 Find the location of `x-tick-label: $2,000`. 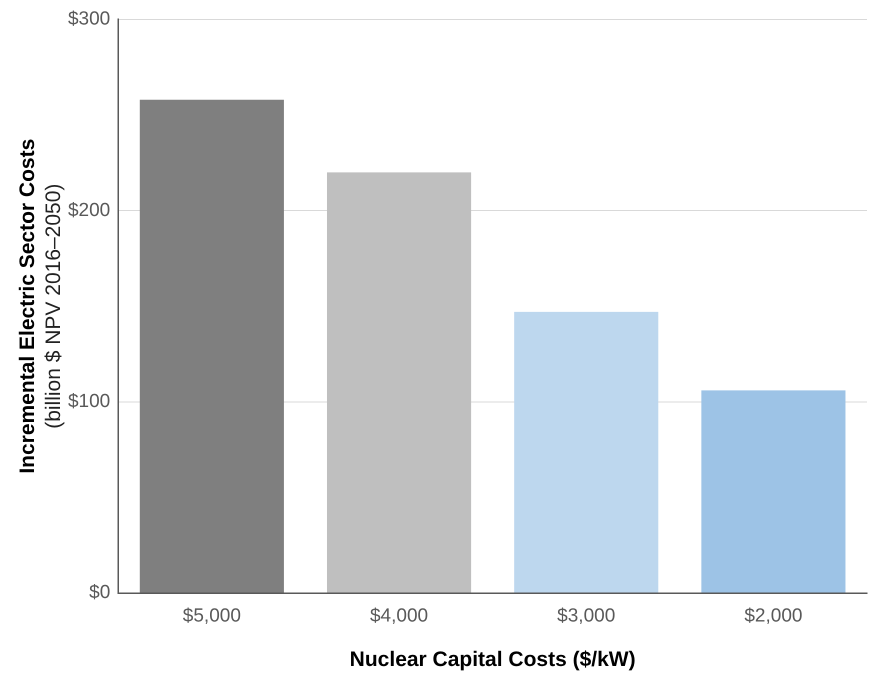

x-tick-label: $2,000 is located at coordinates (773, 616).